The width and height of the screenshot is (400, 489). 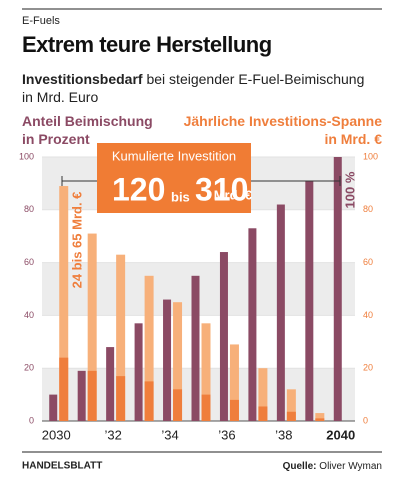 What do you see at coordinates (29, 209) in the screenshot?
I see `y-tick-label: 80` at bounding box center [29, 209].